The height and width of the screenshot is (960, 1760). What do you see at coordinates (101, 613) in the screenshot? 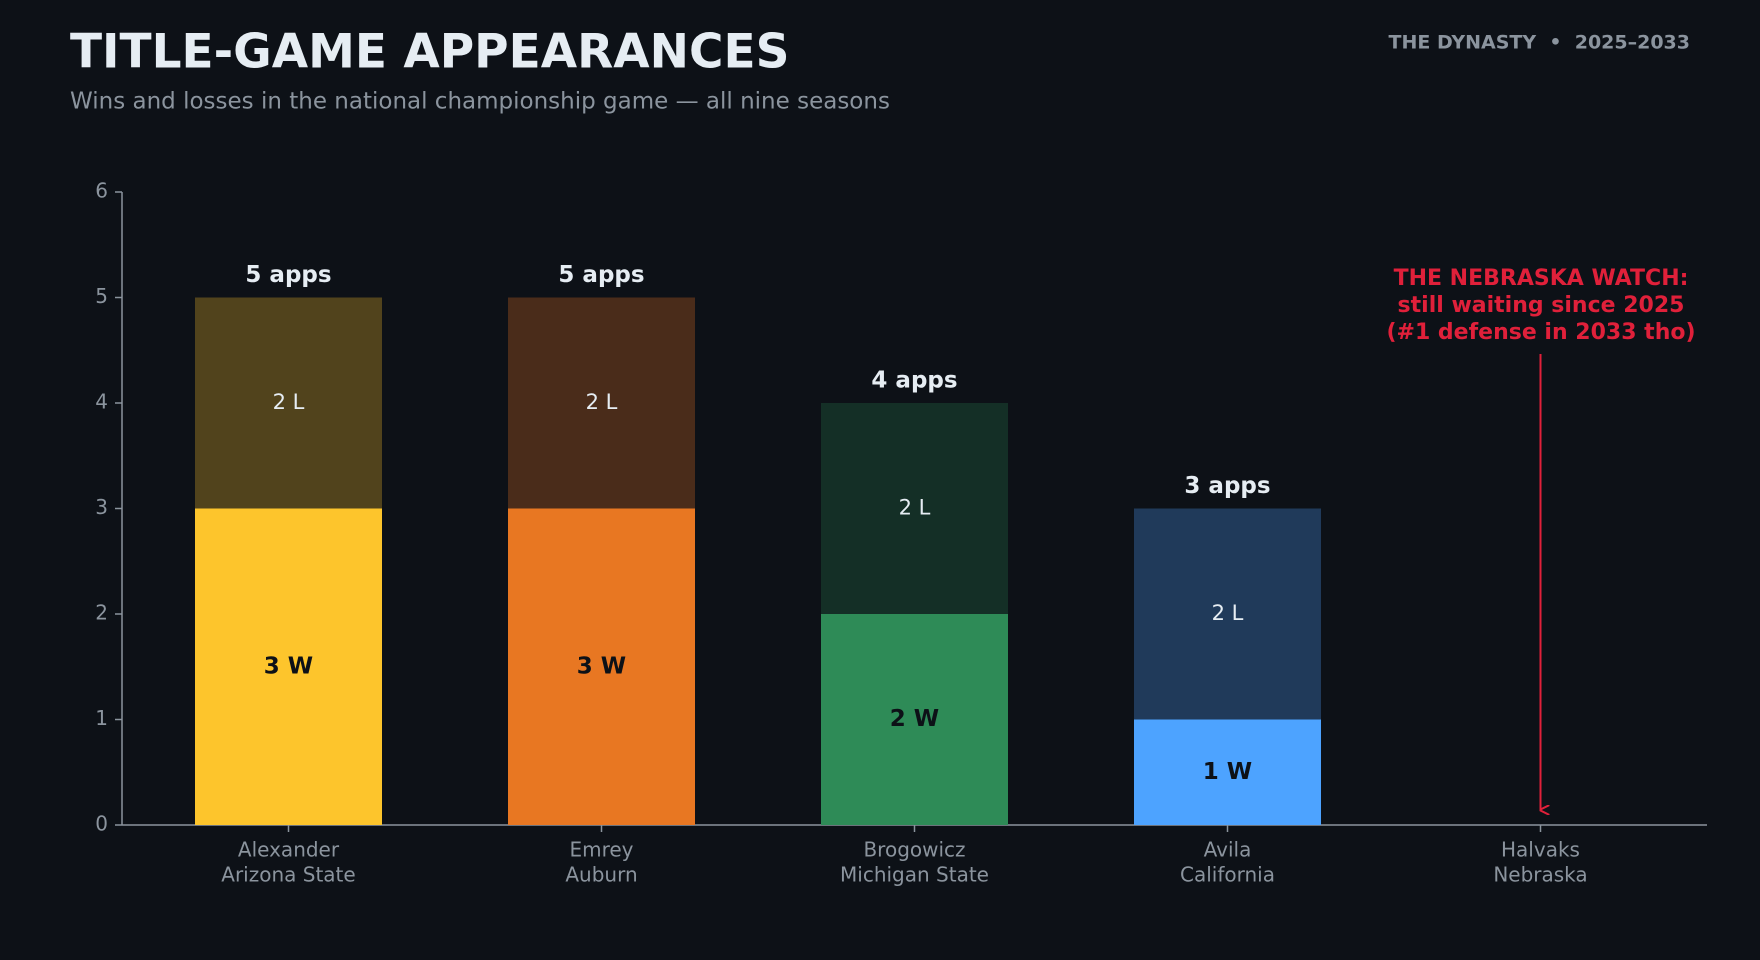
I see `y-tick-label: 2` at bounding box center [101, 613].